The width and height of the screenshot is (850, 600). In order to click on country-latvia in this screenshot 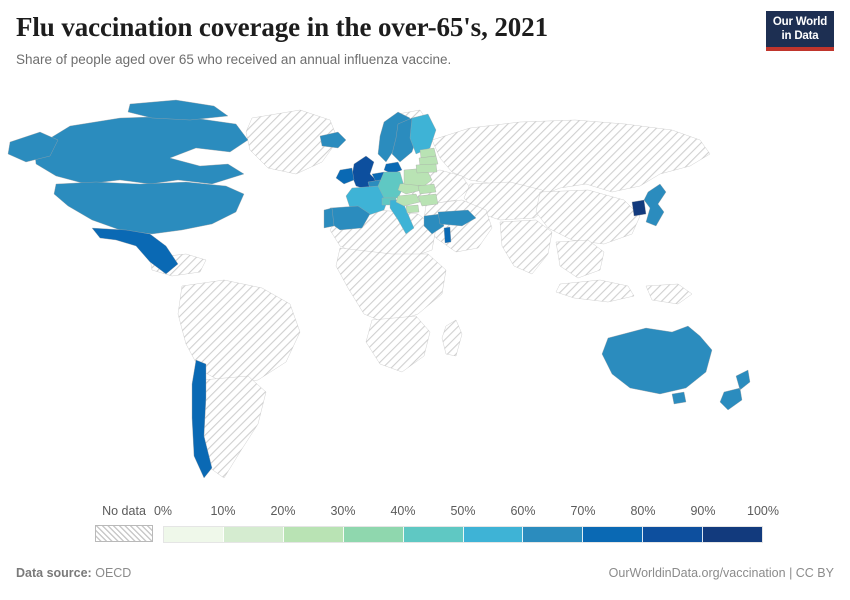, I will do `click(428, 161)`.